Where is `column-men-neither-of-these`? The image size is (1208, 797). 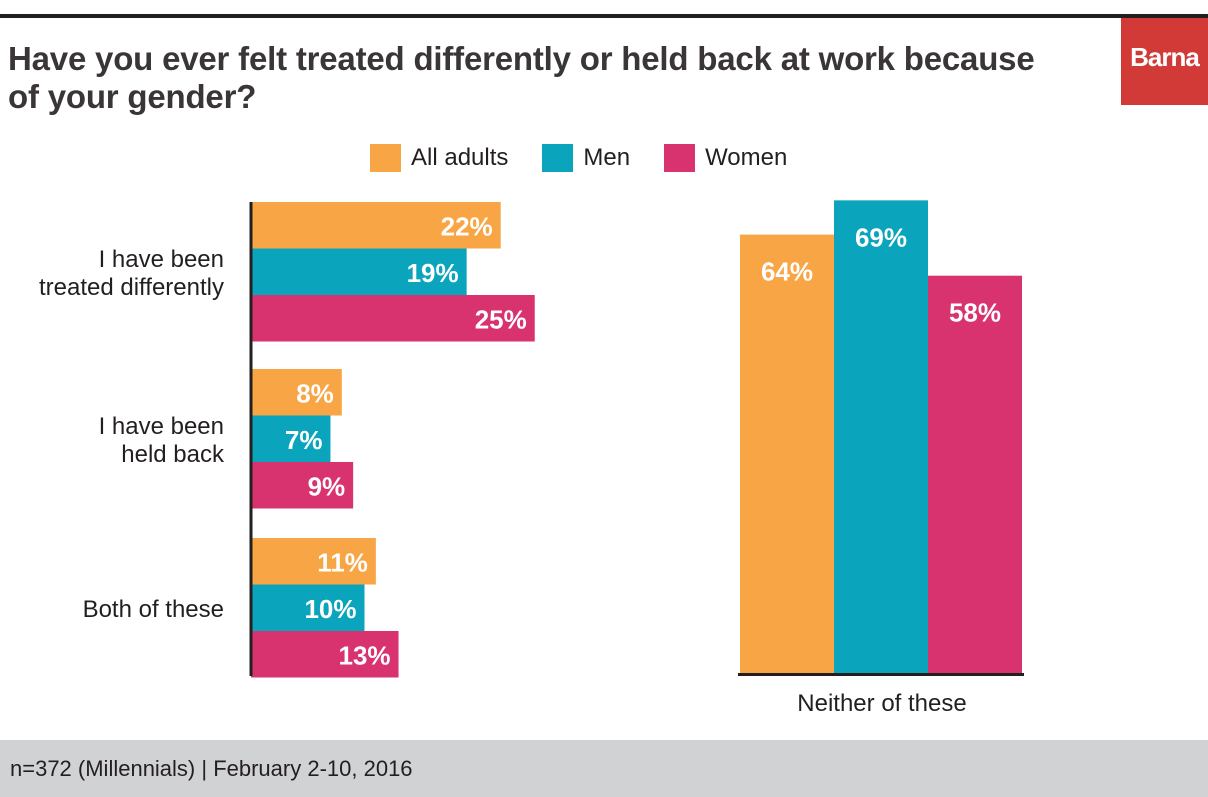
column-men-neither-of-these is located at coordinates (881, 436).